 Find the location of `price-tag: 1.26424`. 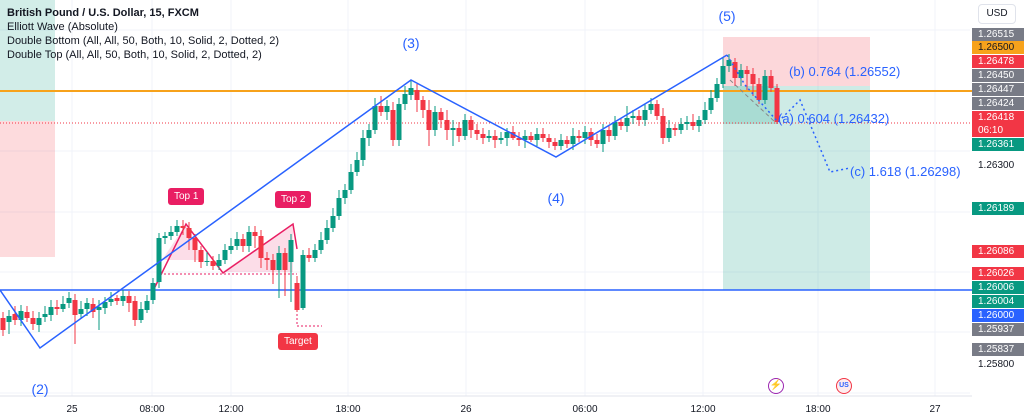

price-tag: 1.26424 is located at coordinates (998, 103).